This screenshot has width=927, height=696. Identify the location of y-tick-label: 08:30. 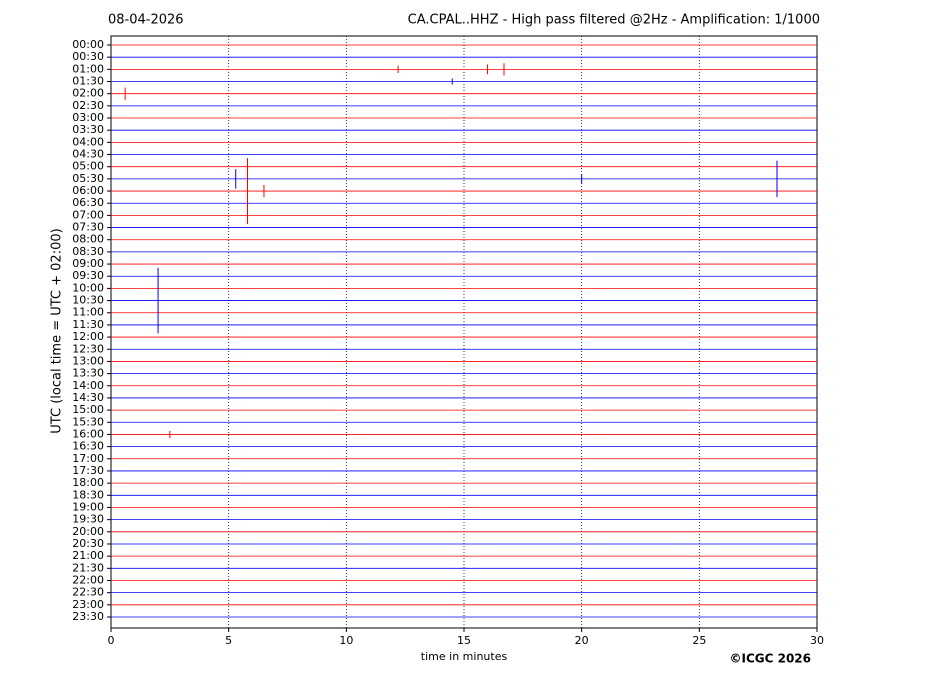
(88, 251).